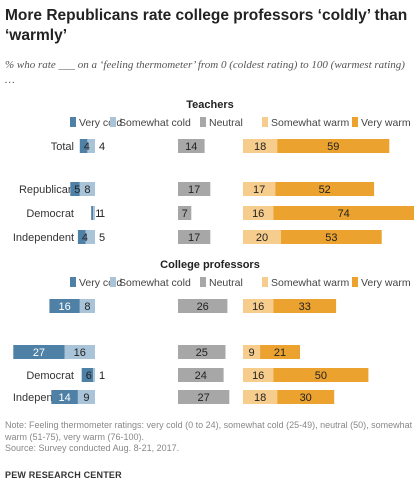  What do you see at coordinates (86, 398) in the screenshot?
I see `data-label-somewhat-cold: 9` at bounding box center [86, 398].